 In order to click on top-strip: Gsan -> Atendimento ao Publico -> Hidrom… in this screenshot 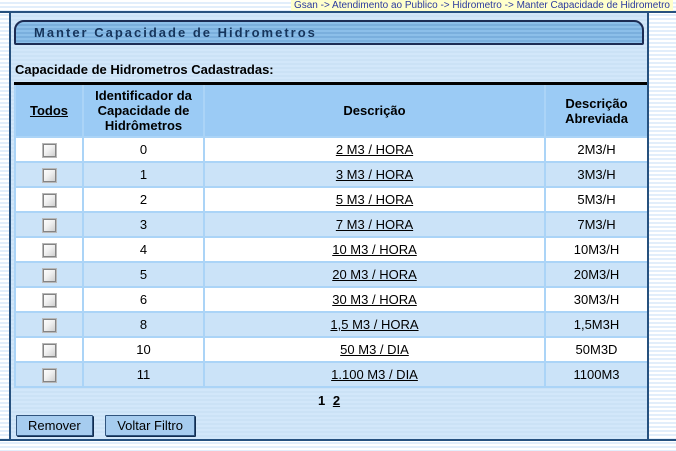, I will do `click(338, 5)`.